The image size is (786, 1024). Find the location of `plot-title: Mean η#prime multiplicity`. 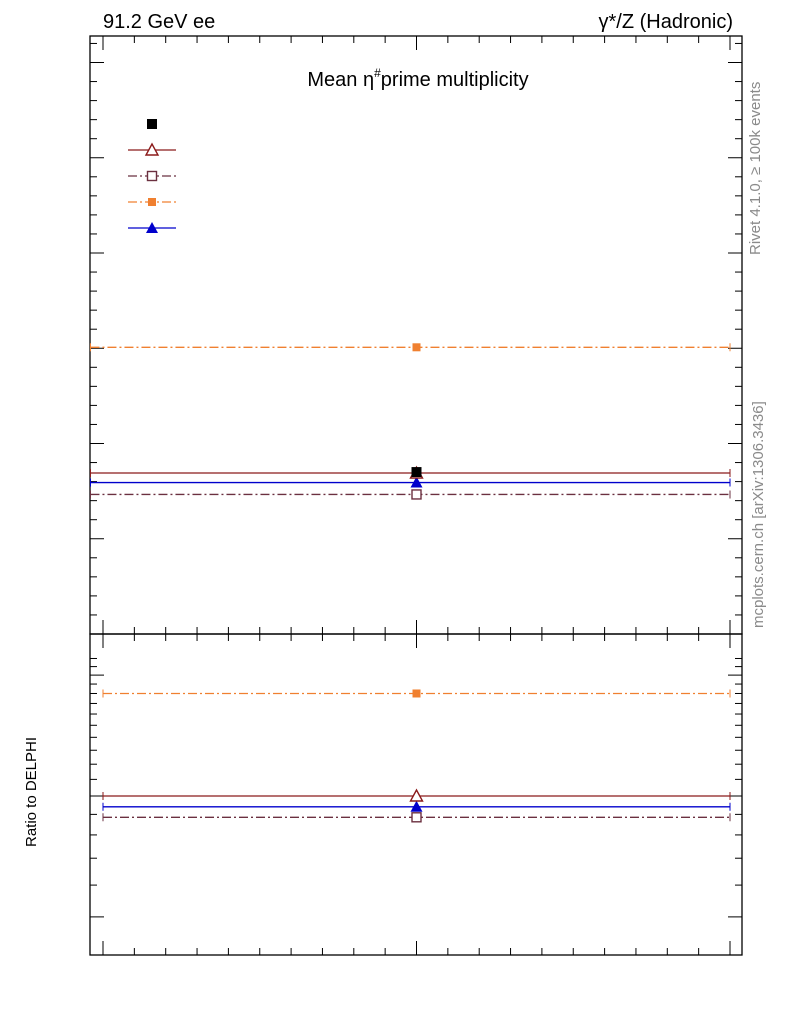

plot-title: Mean η#prime multiplicity is located at coordinates (417, 78).